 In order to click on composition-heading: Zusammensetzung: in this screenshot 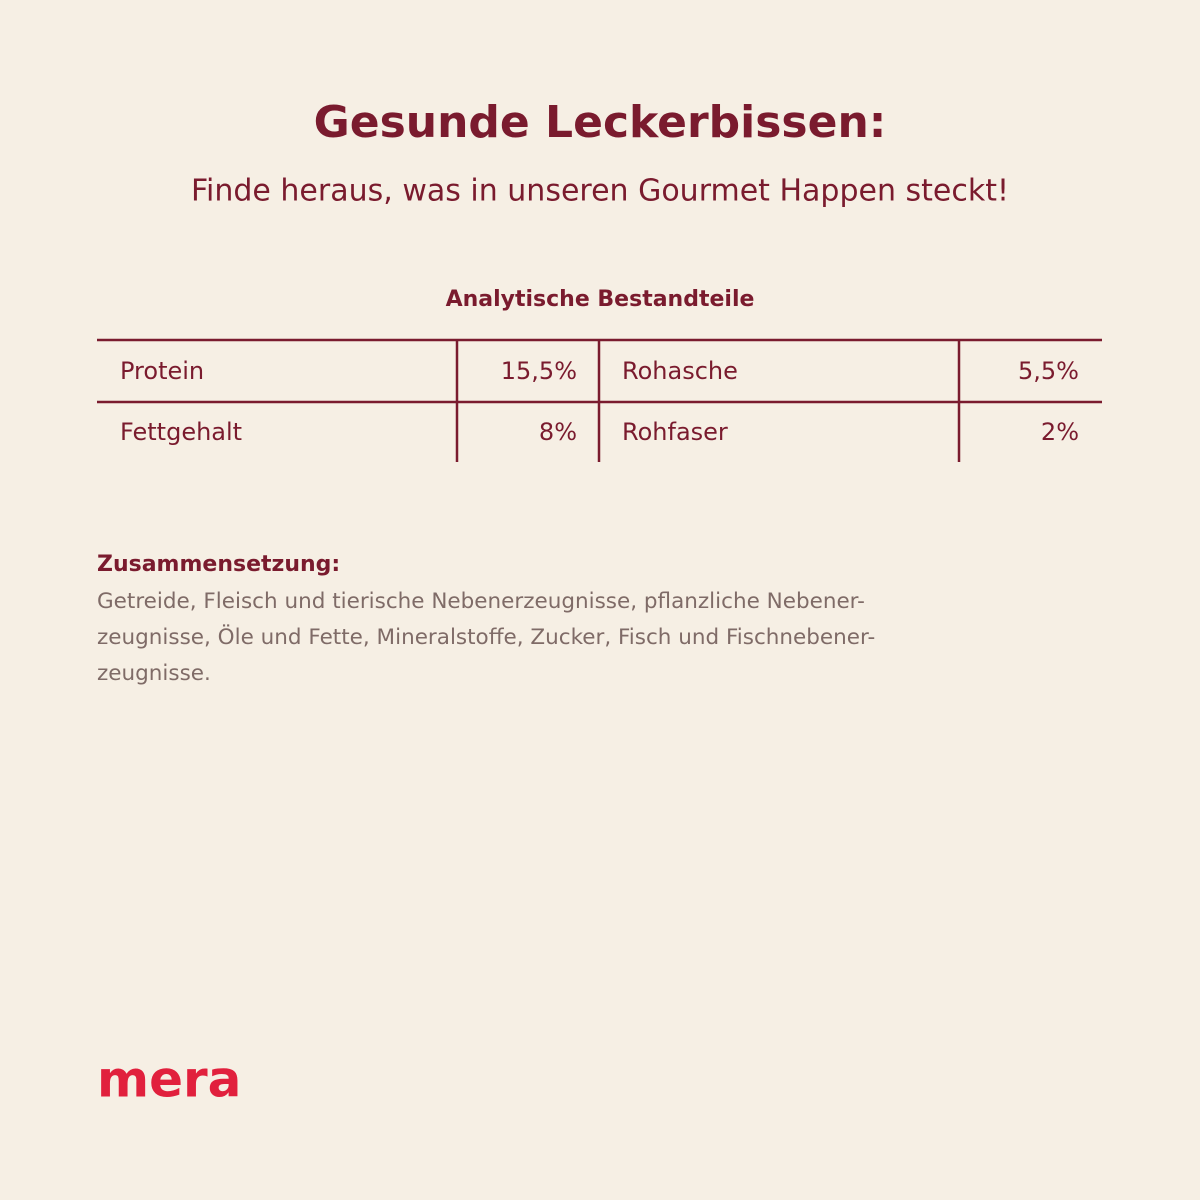, I will do `click(218, 564)`.